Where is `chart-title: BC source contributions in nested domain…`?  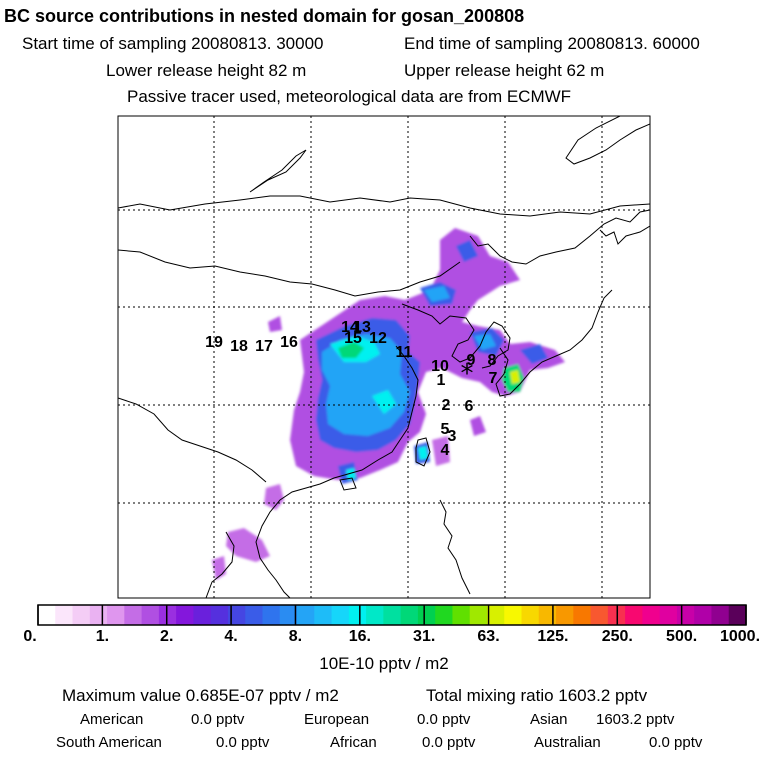 chart-title: BC source contributions in nested domain… is located at coordinates (264, 16).